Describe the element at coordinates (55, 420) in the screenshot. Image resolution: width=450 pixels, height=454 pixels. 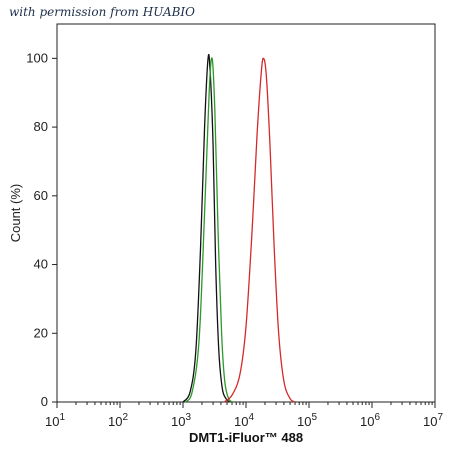
I see `x-tick-label: 10¹` at that location.